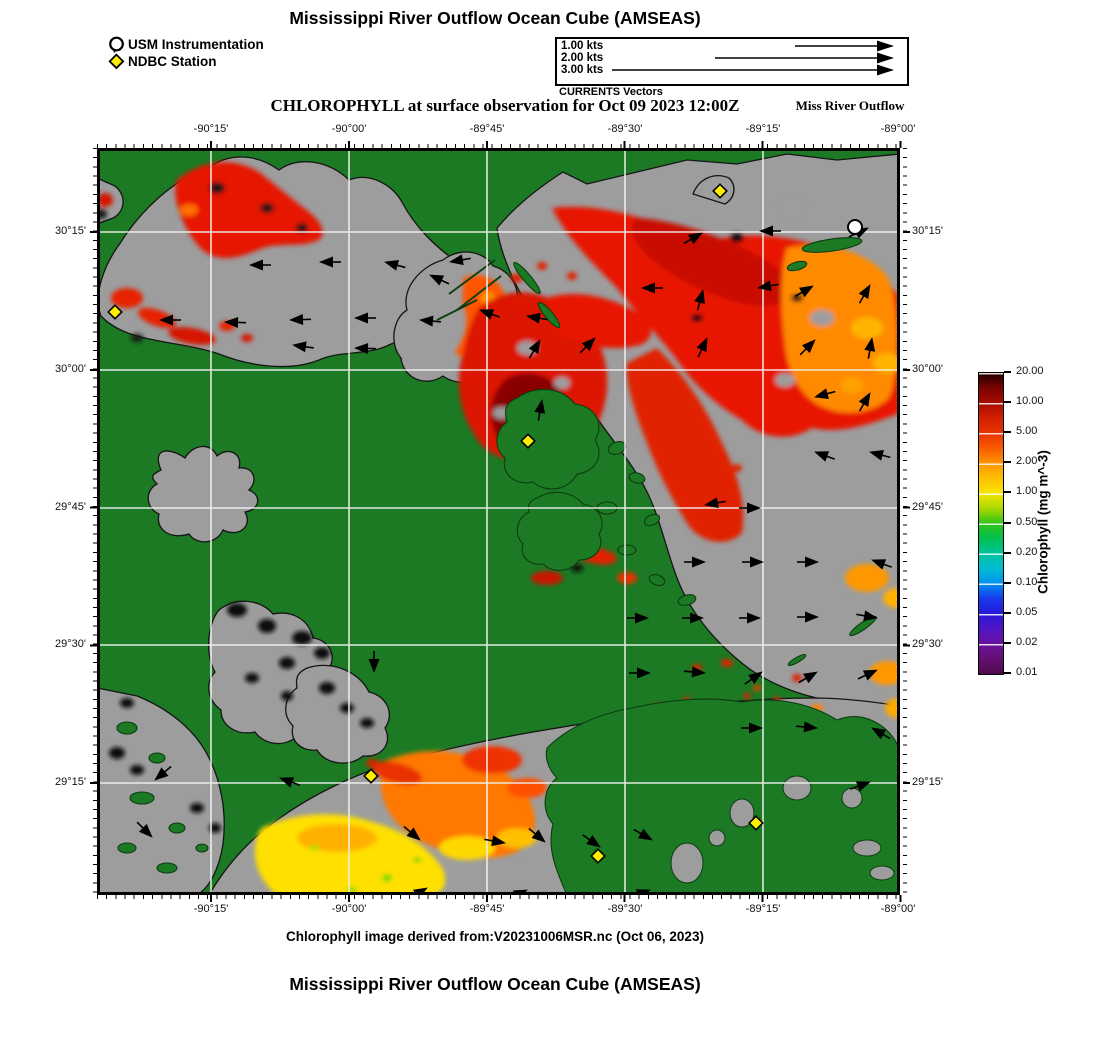 The image size is (1100, 1050). What do you see at coordinates (1030, 371) in the screenshot?
I see `colorbar-tick-label: 20.00` at bounding box center [1030, 371].